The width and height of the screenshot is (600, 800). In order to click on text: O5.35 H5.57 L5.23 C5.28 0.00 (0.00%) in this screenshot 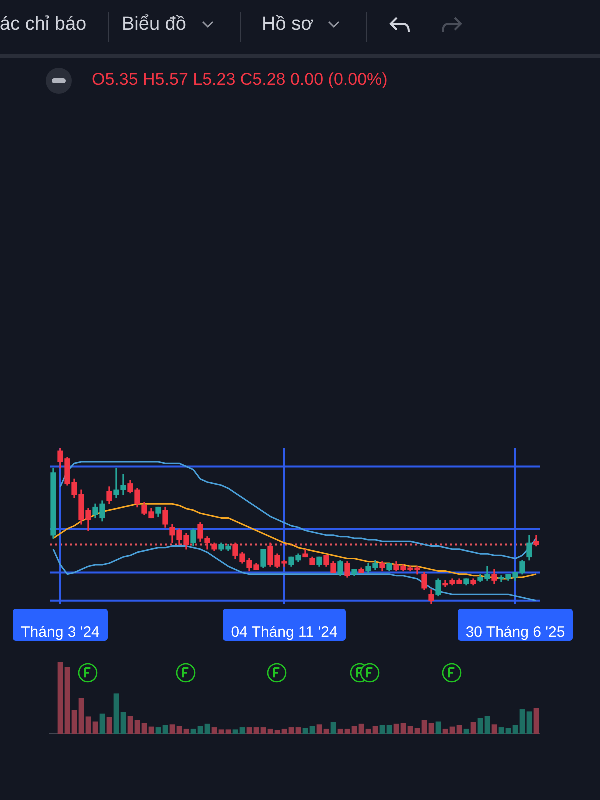, I will do `click(240, 80)`.